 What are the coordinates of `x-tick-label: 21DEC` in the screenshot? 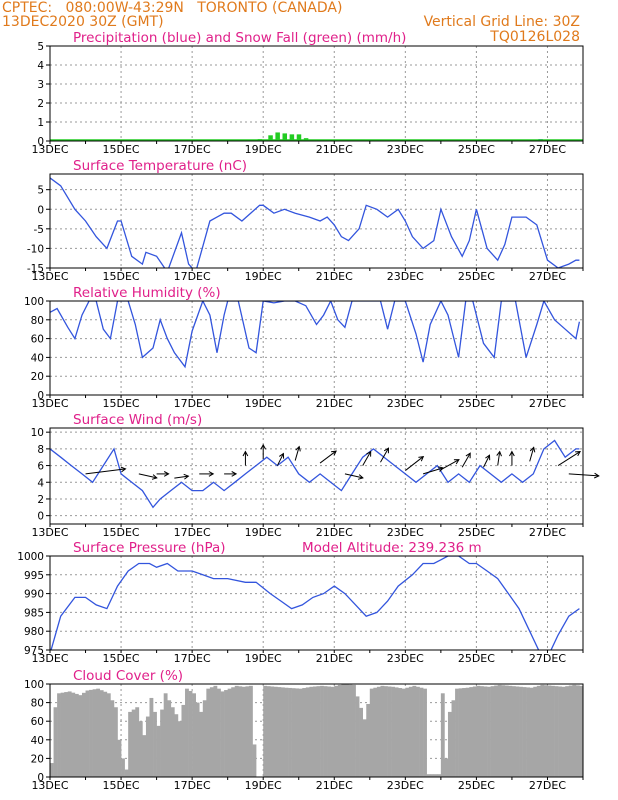 It's located at (334, 658).